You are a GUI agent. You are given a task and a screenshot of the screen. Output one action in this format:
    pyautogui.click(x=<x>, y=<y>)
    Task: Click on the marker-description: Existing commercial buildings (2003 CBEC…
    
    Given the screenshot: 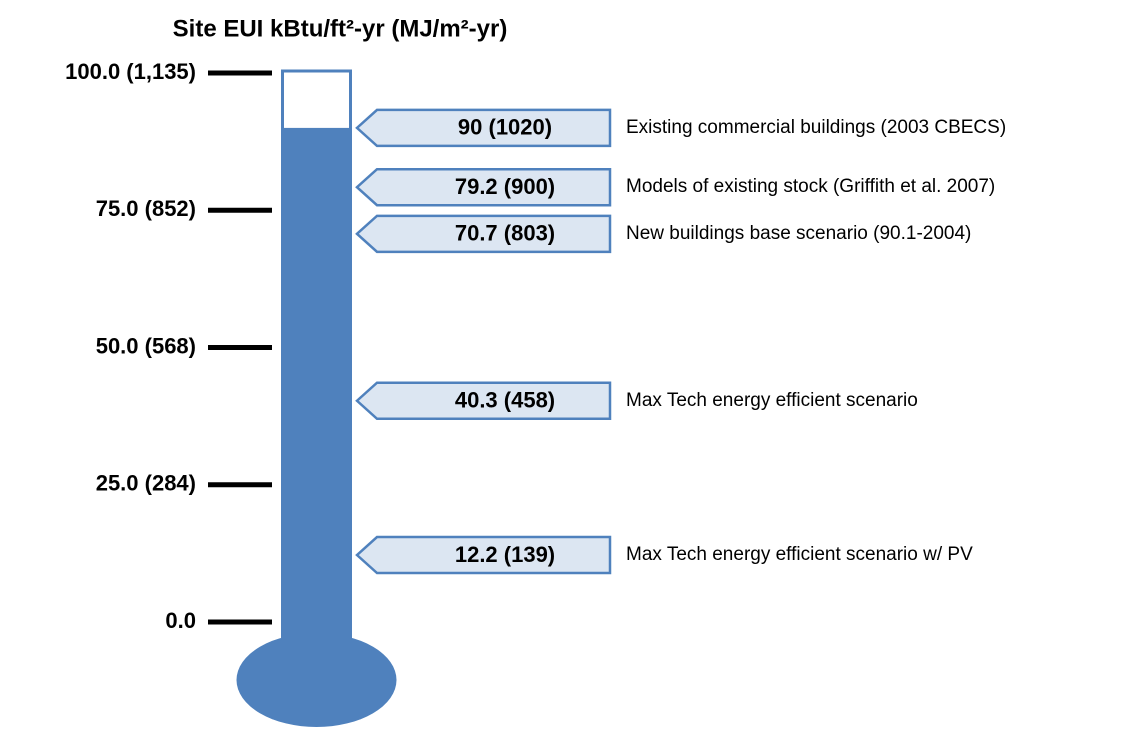 What is the action you would take?
    pyautogui.click(x=816, y=127)
    